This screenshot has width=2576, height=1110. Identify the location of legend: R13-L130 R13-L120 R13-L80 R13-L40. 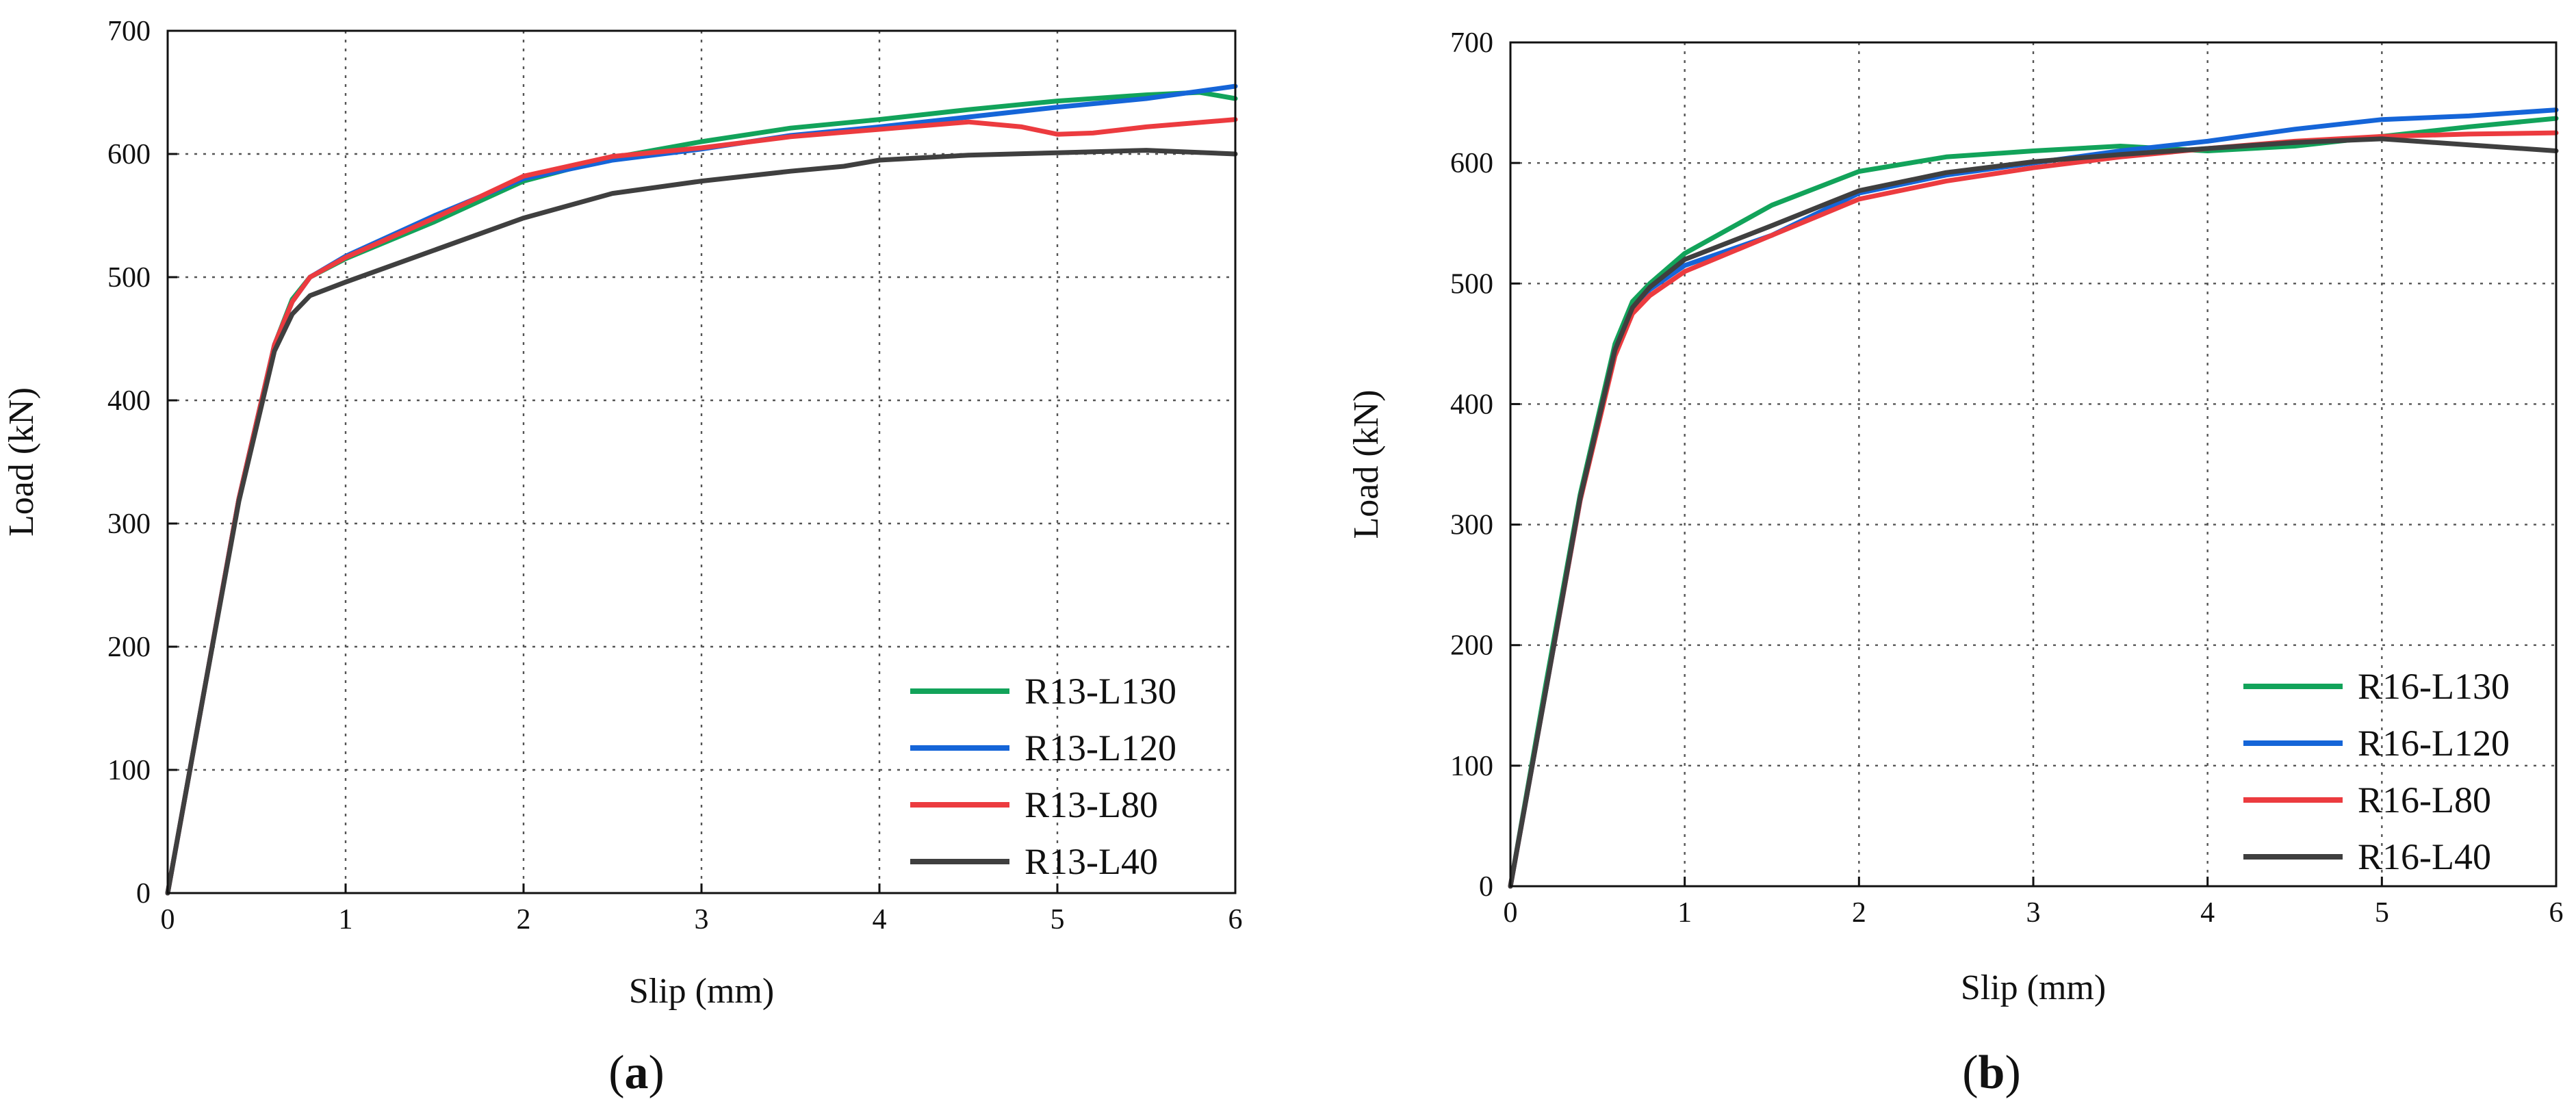
(1043, 776).